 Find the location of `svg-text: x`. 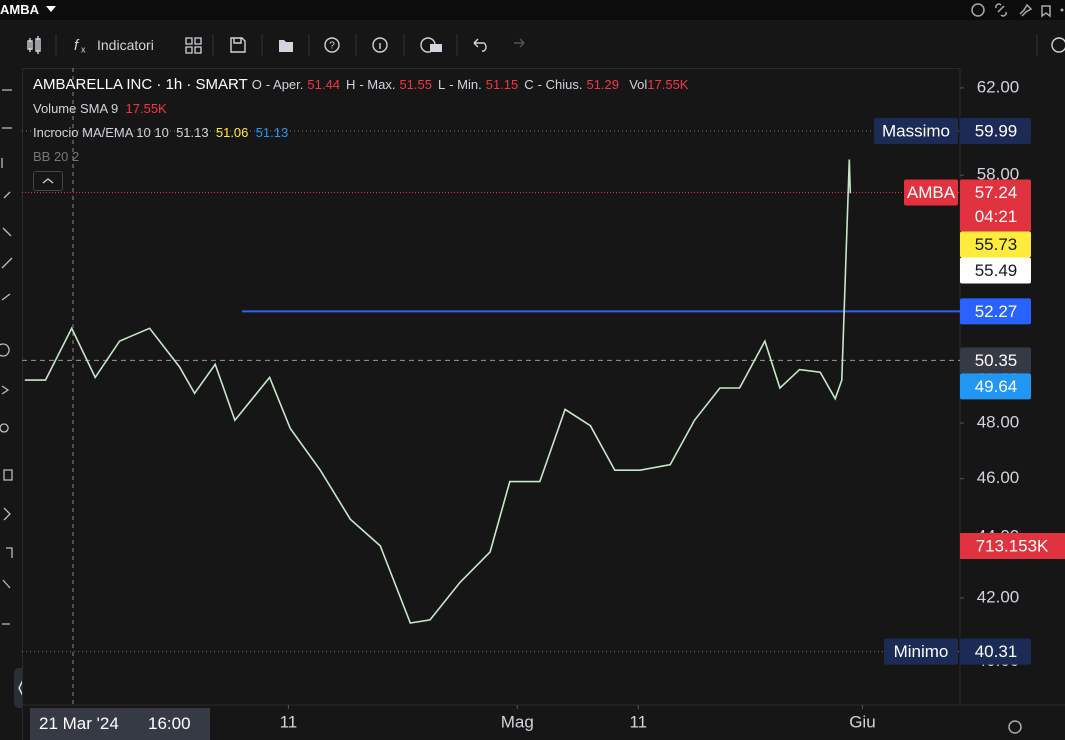

svg-text: x is located at coordinates (83, 49).